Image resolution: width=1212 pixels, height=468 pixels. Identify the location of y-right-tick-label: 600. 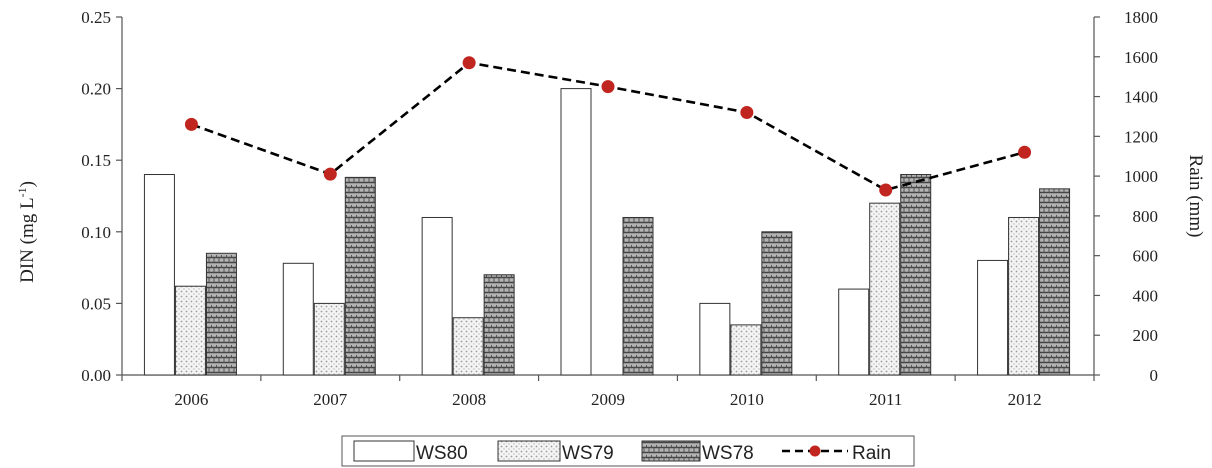
(1146, 256).